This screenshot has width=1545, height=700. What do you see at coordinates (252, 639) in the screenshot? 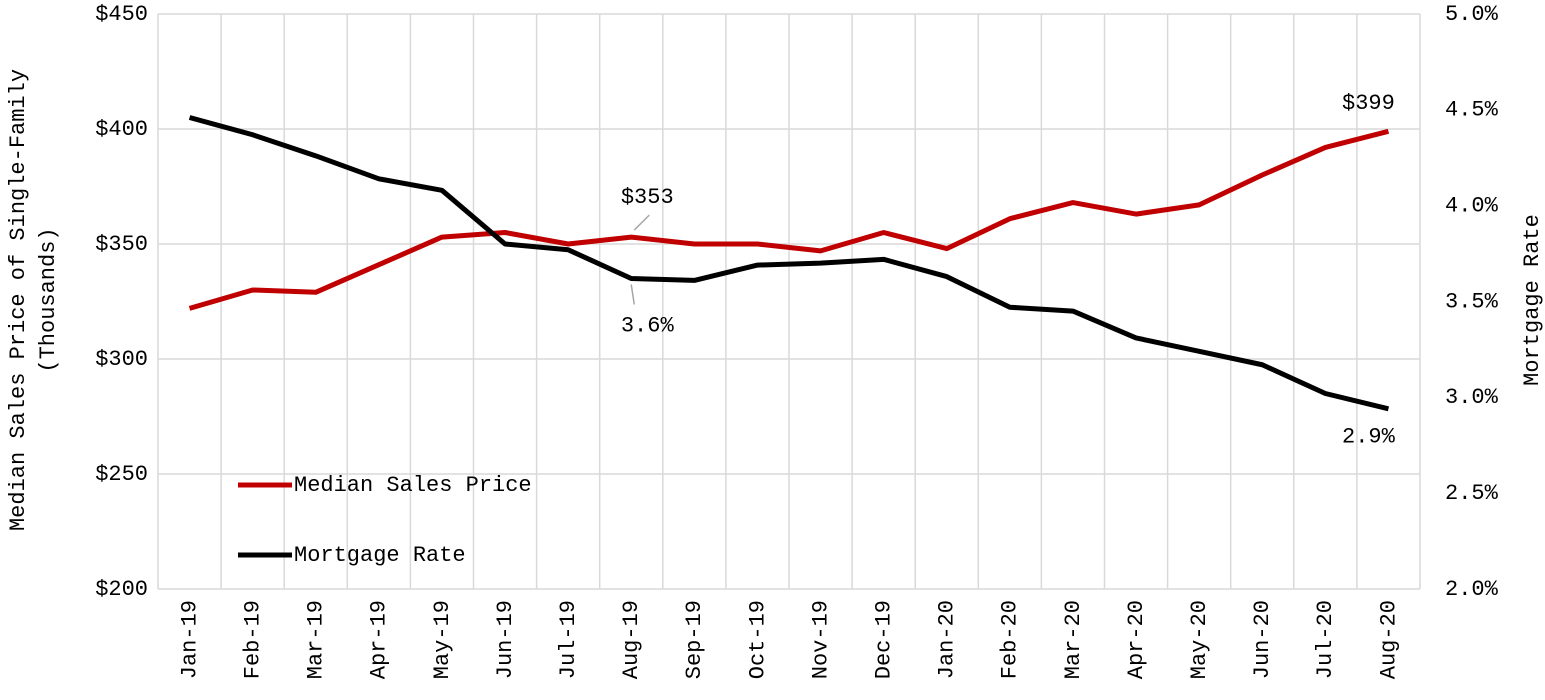
I see `x-tick-label: Feb-19` at bounding box center [252, 639].